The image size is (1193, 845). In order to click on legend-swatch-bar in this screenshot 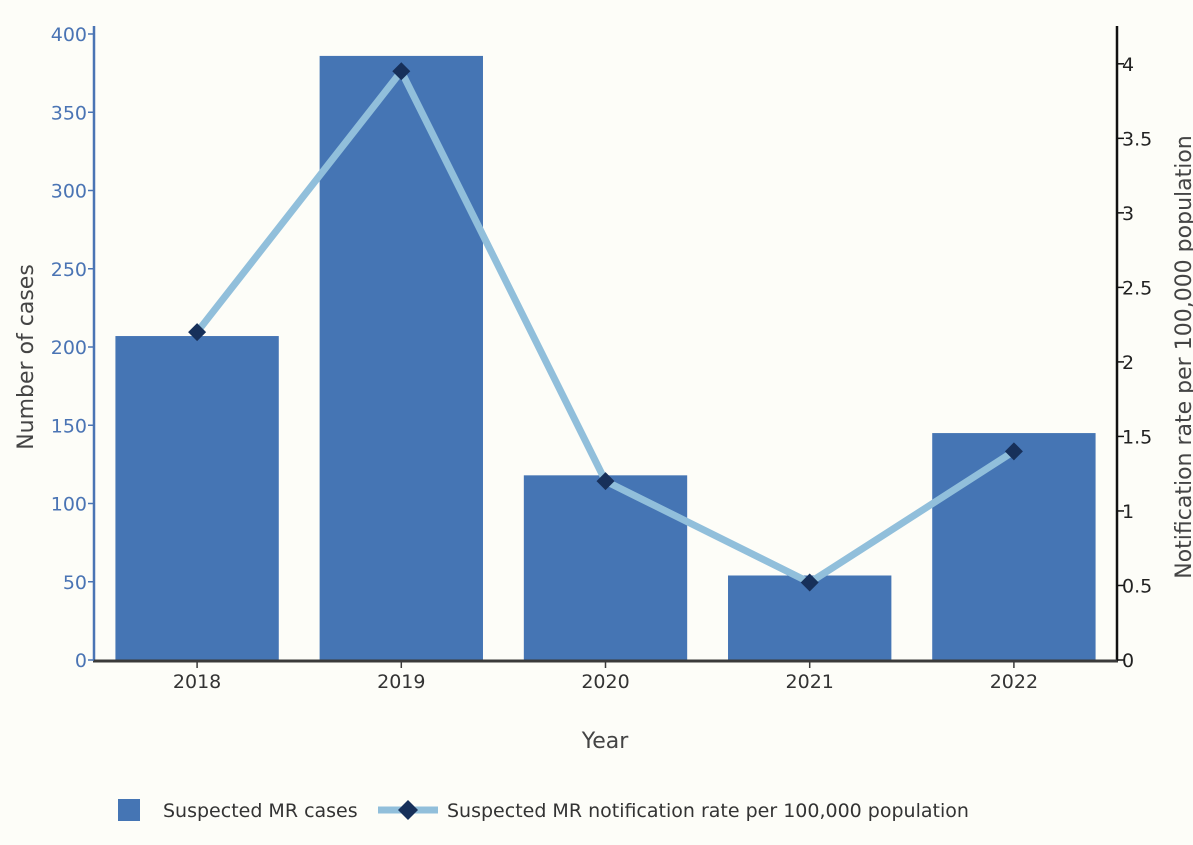, I will do `click(129, 810)`.